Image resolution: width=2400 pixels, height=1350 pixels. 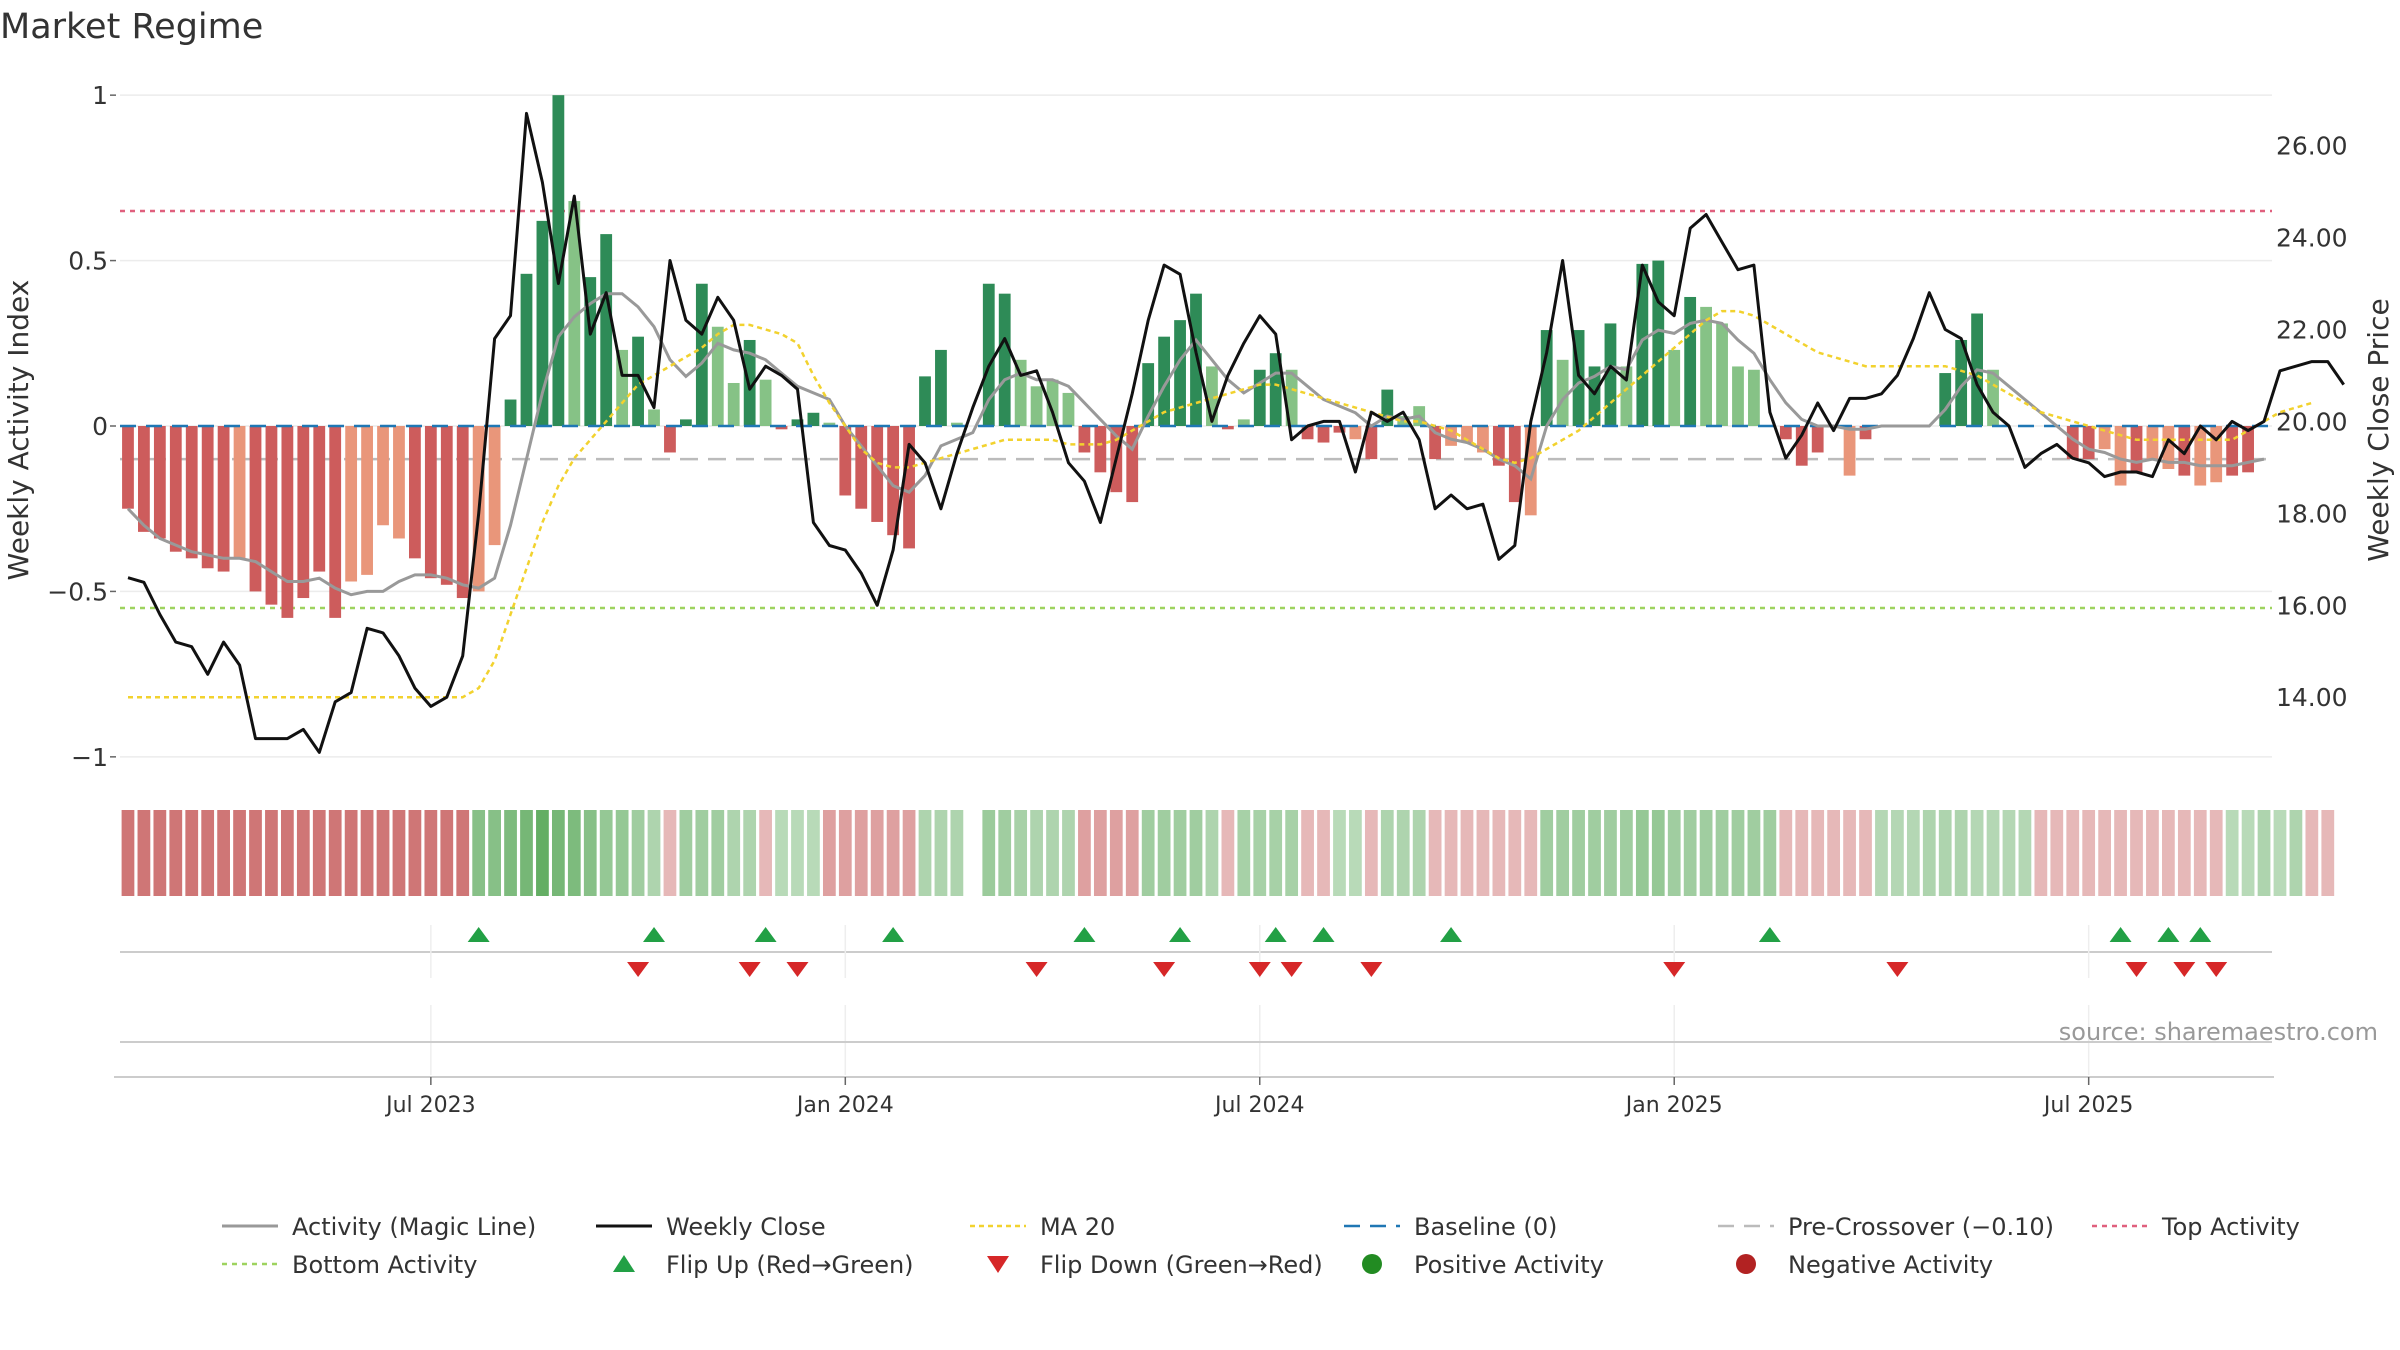 I want to click on left-tick-label: −0.5, so click(x=77, y=591).